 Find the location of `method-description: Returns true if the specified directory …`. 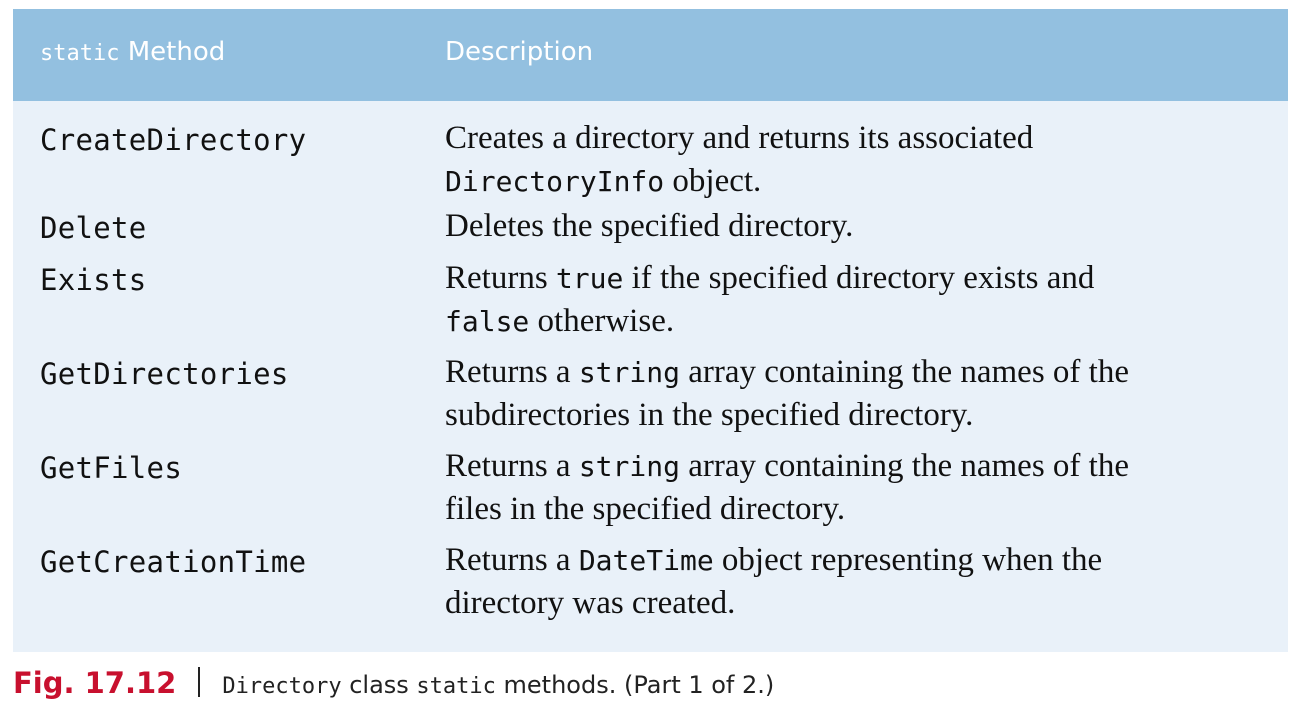

method-description: Returns true if the specified directory … is located at coordinates (860, 300).